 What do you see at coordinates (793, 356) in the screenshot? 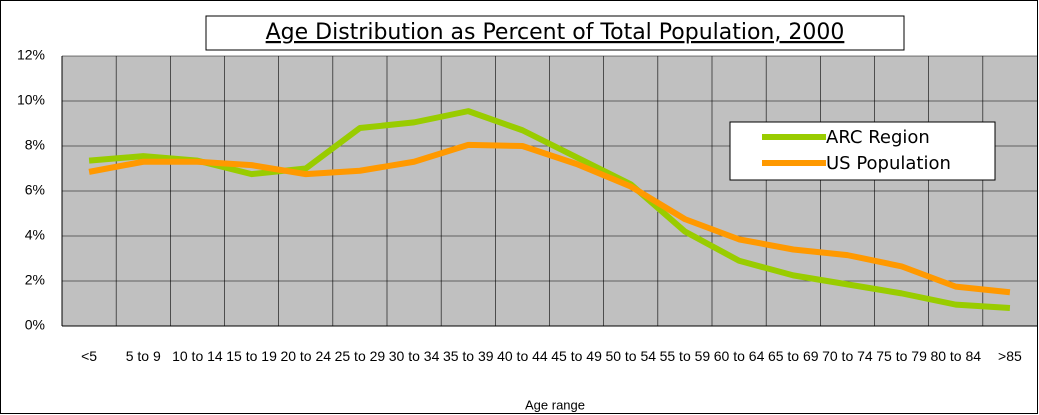
I see `x-tick-label: 65 to 69` at bounding box center [793, 356].